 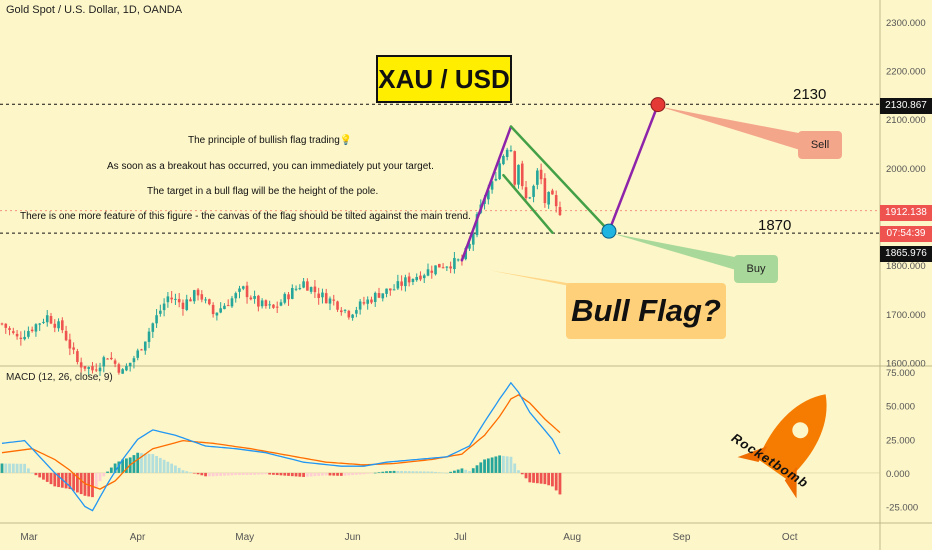 I want to click on time-axis-label: Oct, so click(x=790, y=537).